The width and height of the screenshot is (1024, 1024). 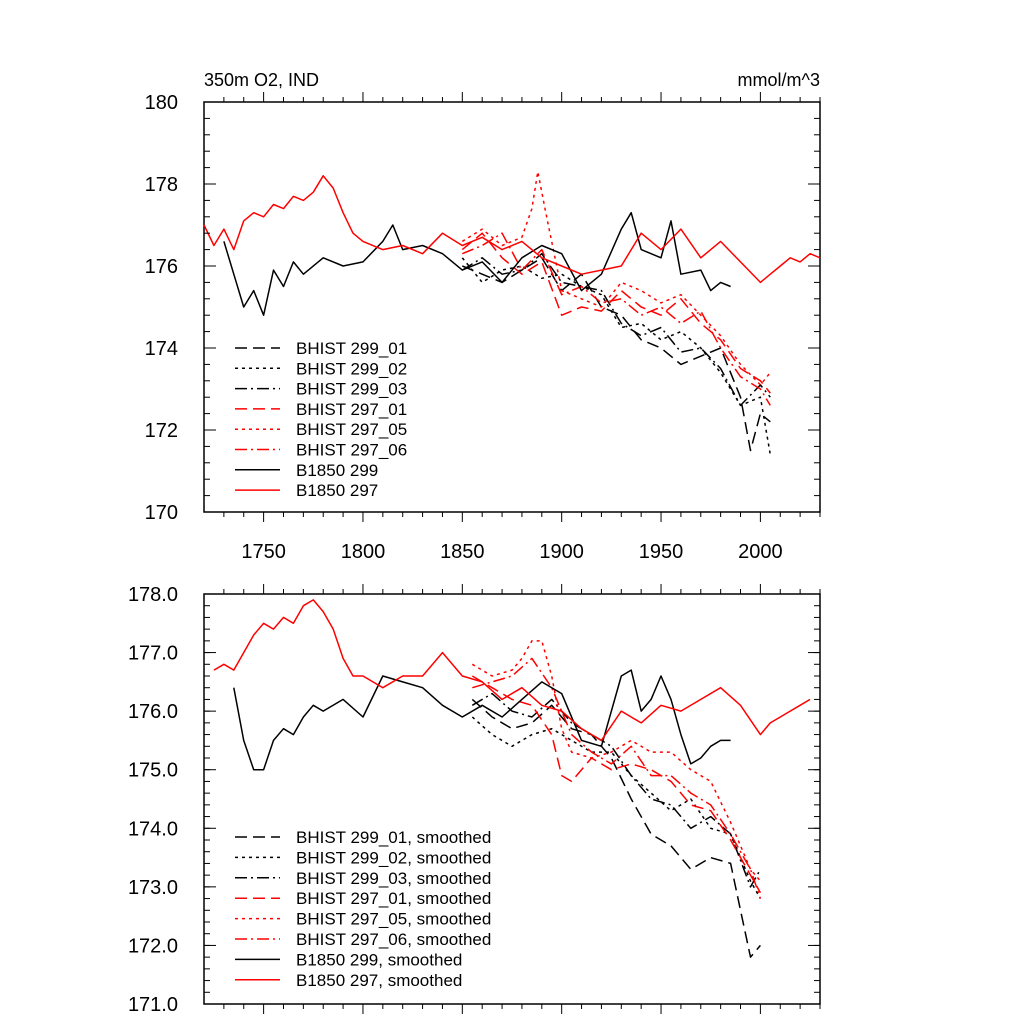 I want to click on legend-label: BHIST 297_01, so click(x=351, y=409).